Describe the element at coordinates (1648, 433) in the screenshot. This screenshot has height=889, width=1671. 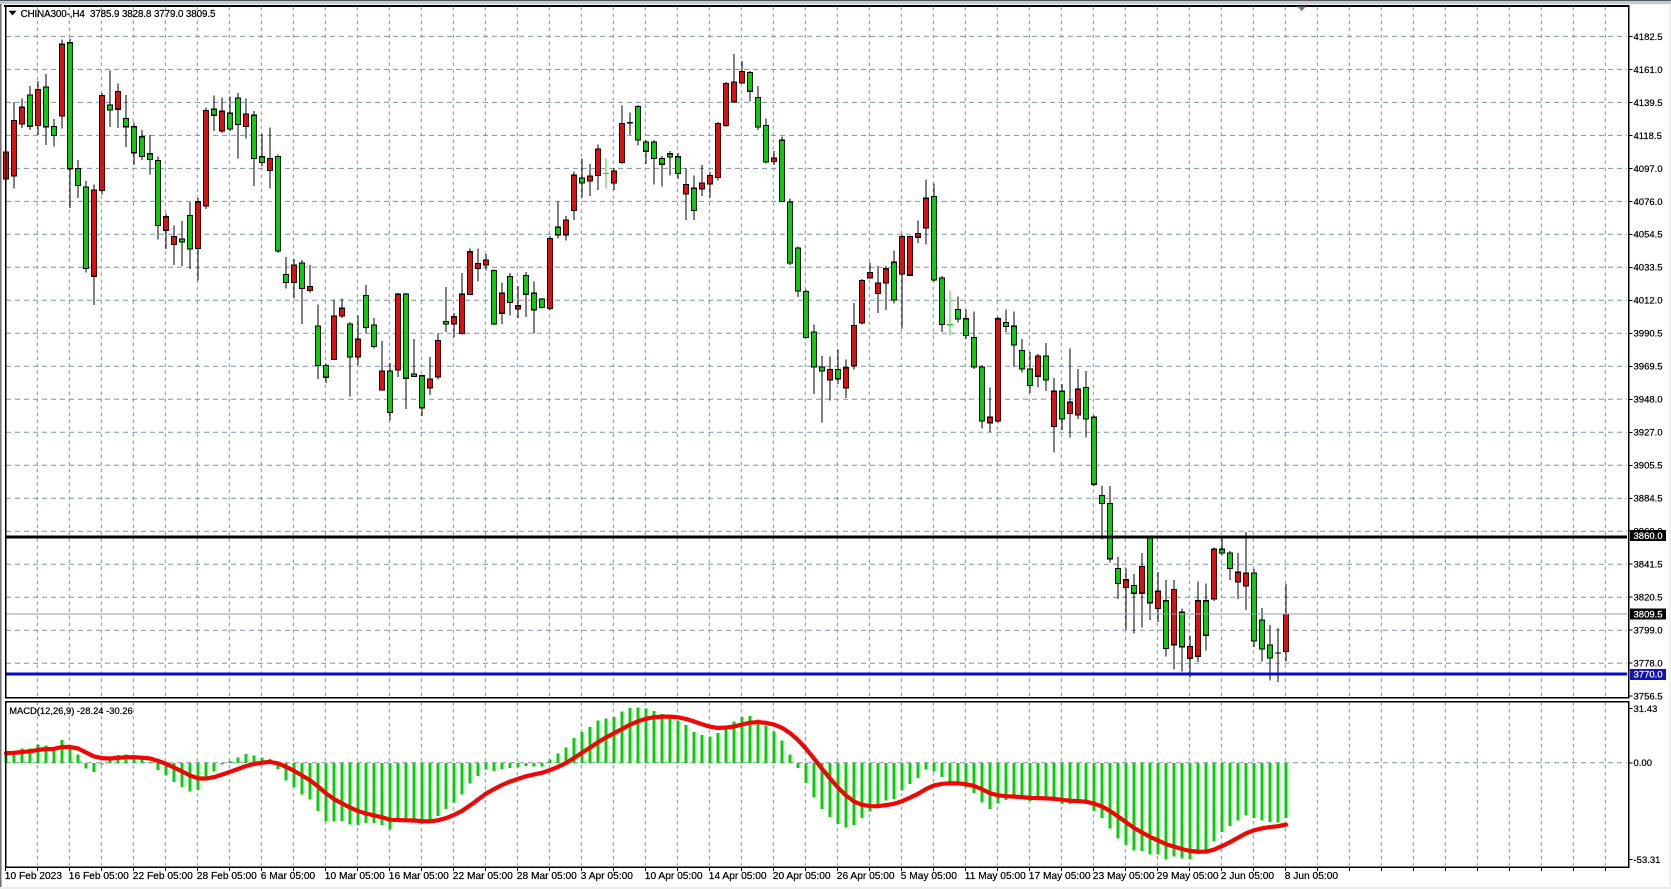
I see `svg-text: 3927.0` at that location.